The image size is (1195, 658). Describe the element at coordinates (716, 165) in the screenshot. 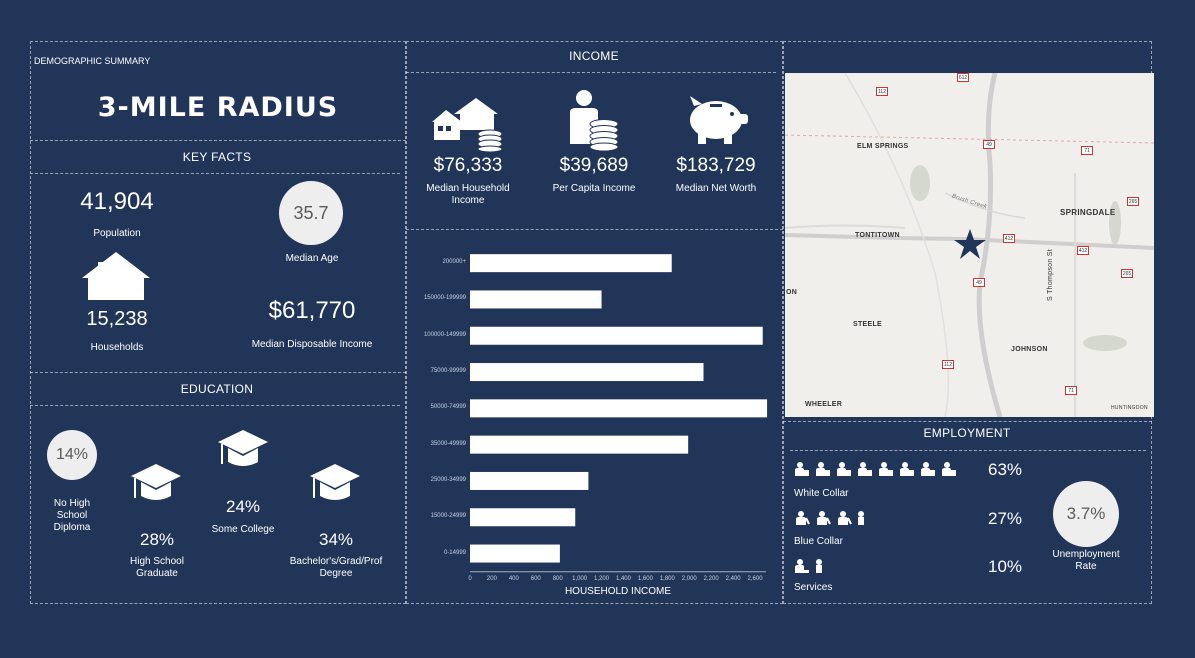

I see `net-worth-value: $183,729` at that location.